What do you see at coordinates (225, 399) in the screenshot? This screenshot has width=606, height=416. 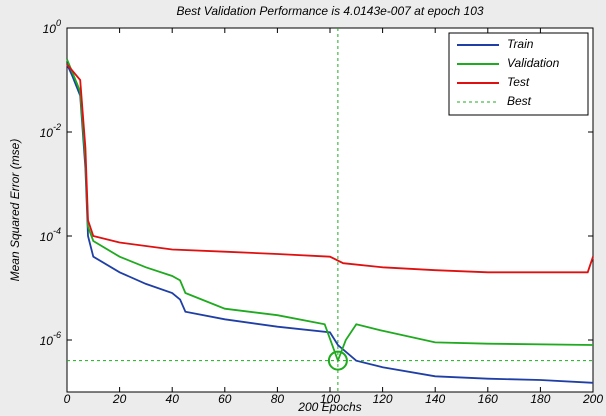 I see `x-tick-label: 60` at bounding box center [225, 399].